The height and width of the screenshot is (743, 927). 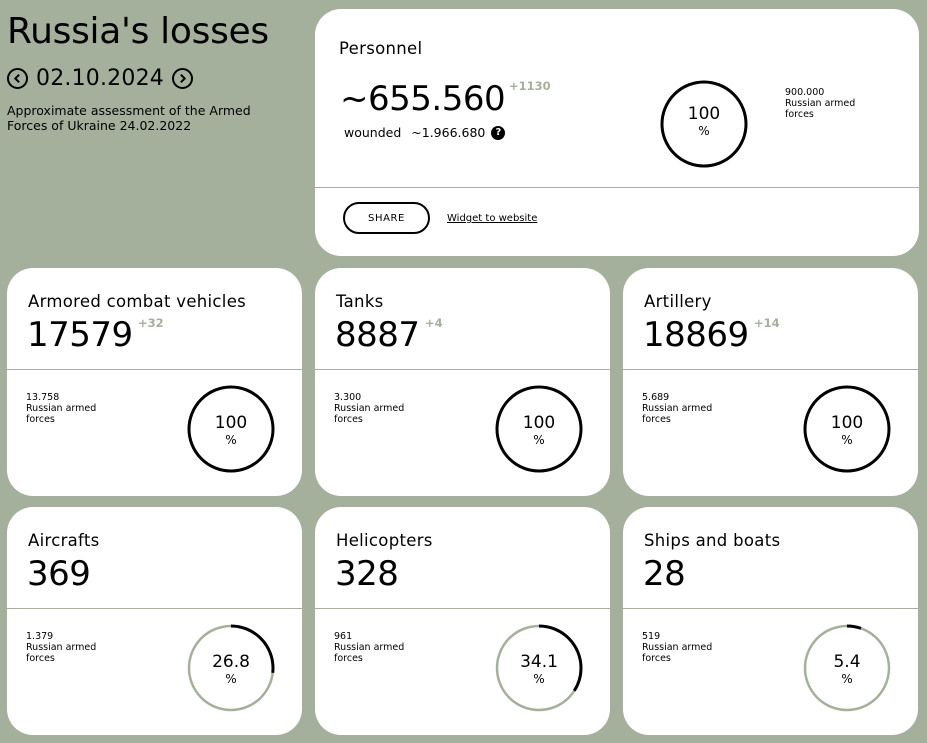 What do you see at coordinates (360, 301) in the screenshot?
I see `tanks-title: Tanks` at bounding box center [360, 301].